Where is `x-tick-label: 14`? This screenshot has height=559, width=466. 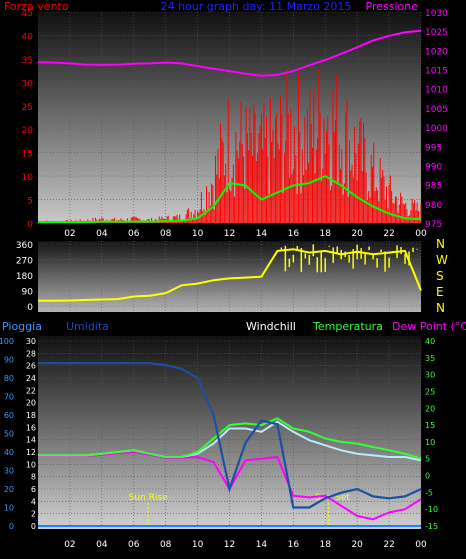
x-tick-label: 14 is located at coordinates (262, 234).